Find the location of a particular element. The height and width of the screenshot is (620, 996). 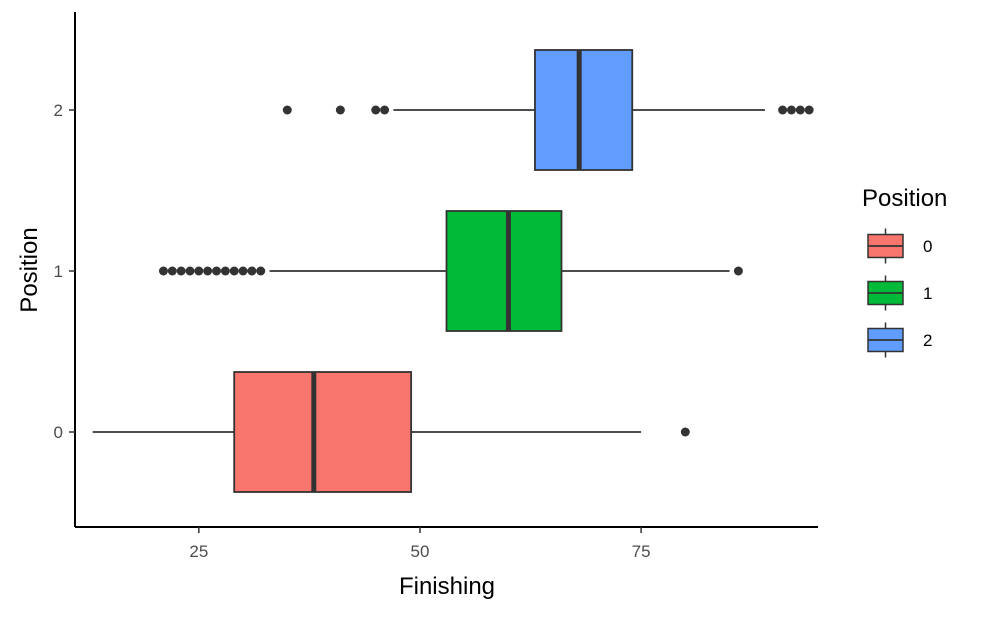

legend-item-0: 0 is located at coordinates (899, 246).